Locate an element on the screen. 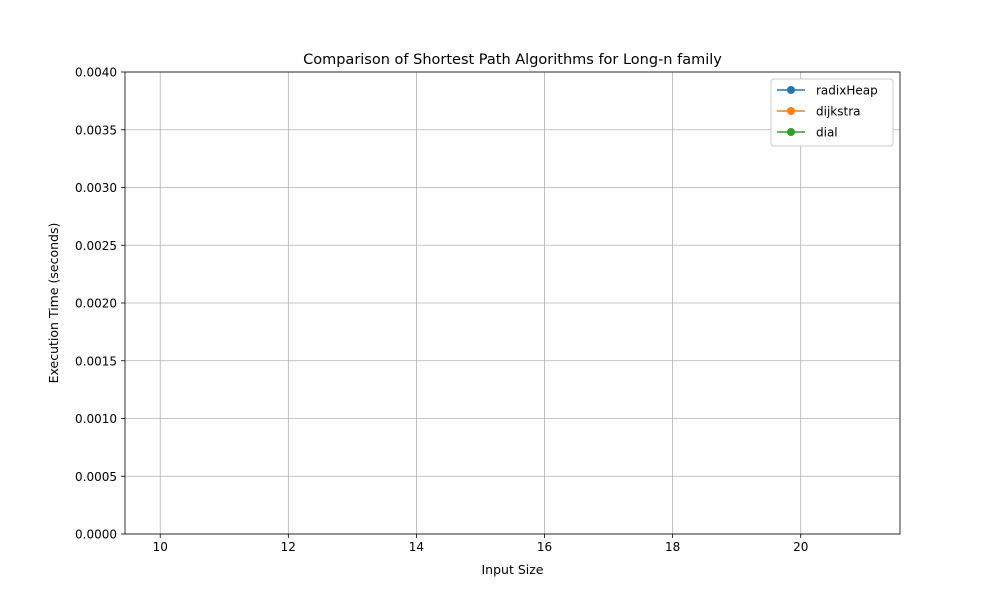 The image size is (1000, 600). x-tick-label: 16 is located at coordinates (544, 547).